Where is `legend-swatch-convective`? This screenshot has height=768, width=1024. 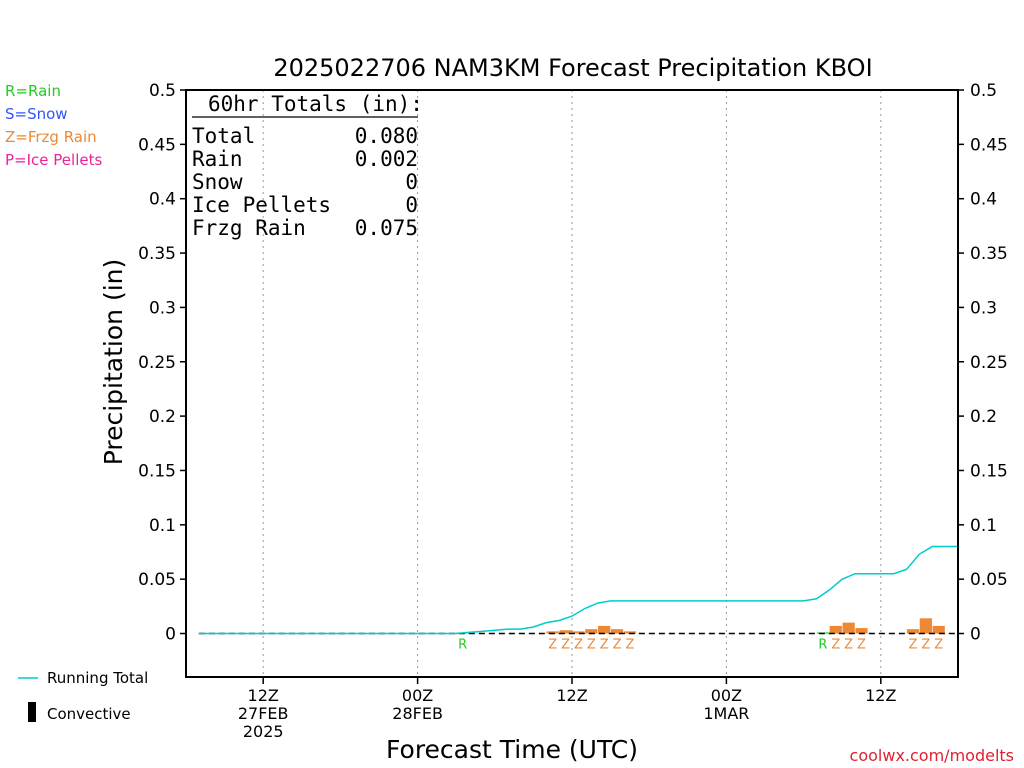
legend-swatch-convective is located at coordinates (32, 712).